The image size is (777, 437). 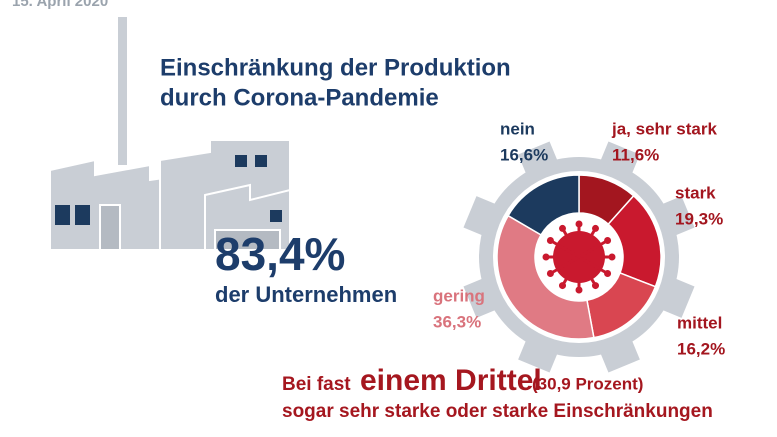 What do you see at coordinates (306, 294) in the screenshot?
I see `headline-text: der Unternehmen` at bounding box center [306, 294].